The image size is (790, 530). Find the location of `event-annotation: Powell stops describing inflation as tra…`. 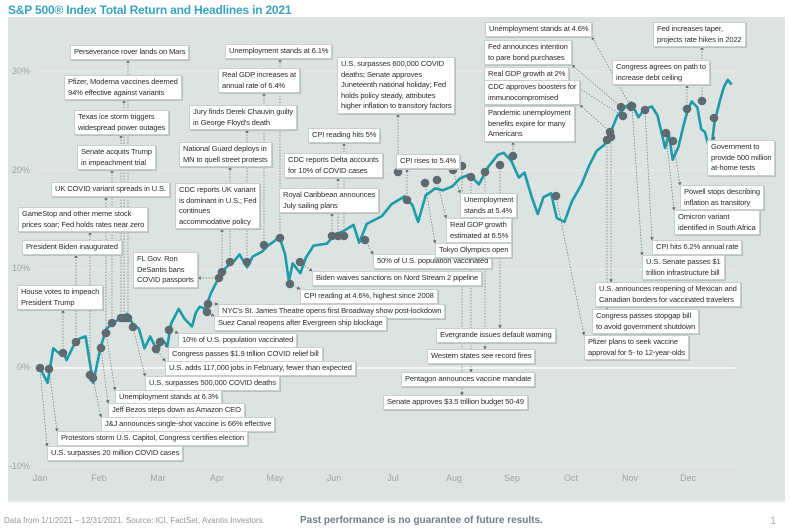

event-annotation: Powell stops describing inflation as tra… is located at coordinates (722, 197).